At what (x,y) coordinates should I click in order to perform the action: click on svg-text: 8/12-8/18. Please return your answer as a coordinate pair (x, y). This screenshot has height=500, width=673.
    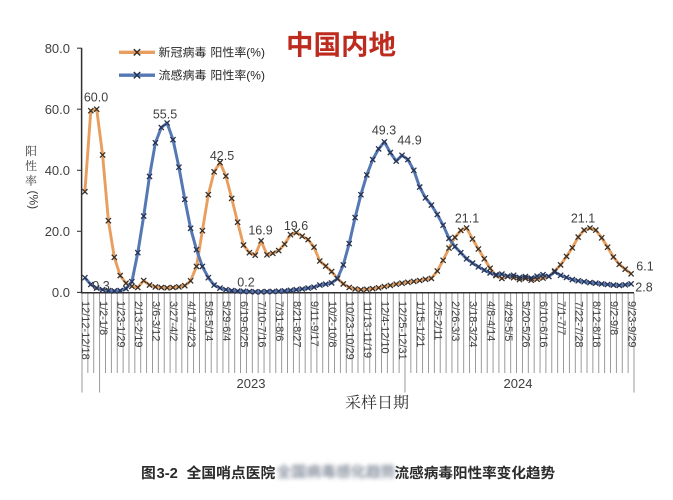
    Looking at the image, I should click on (596, 324).